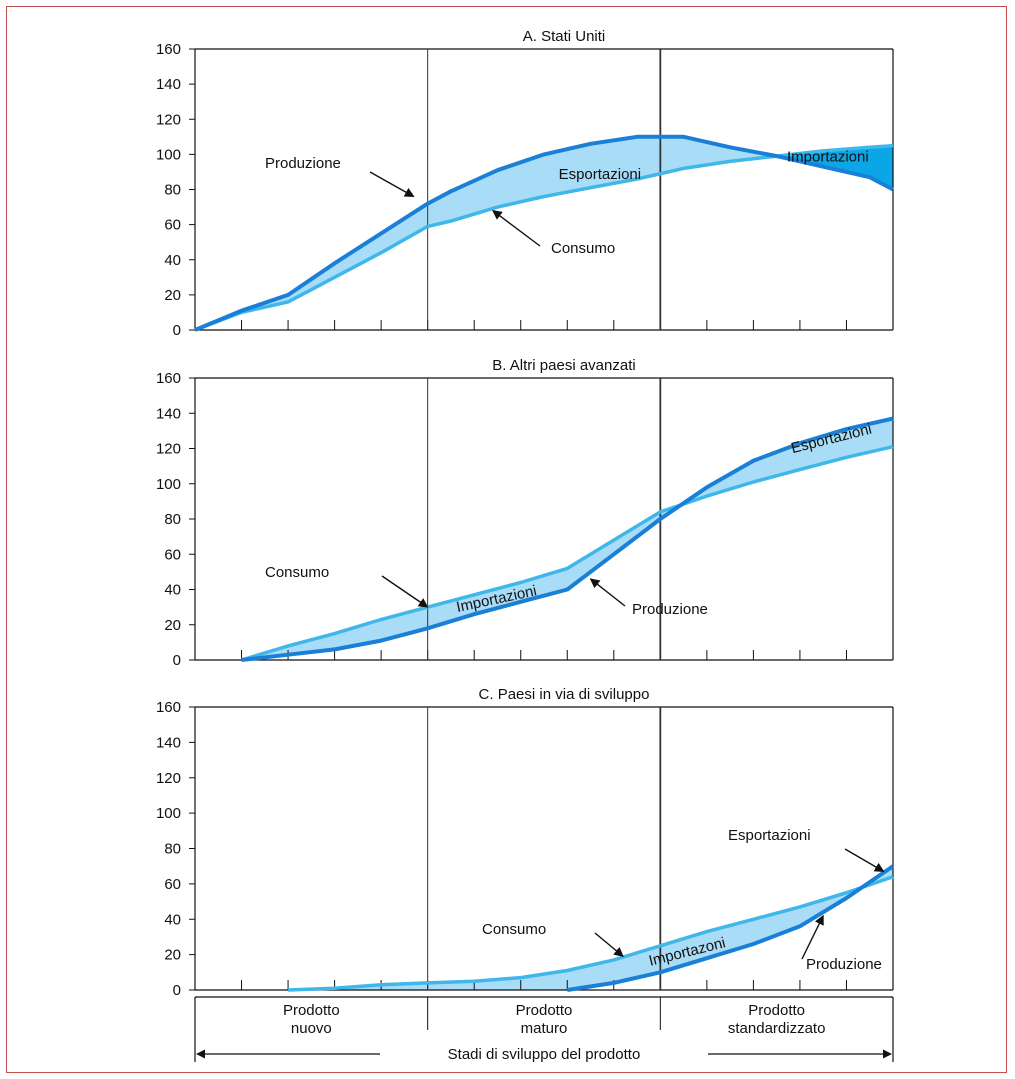 Image resolution: width=1015 pixels, height=1079 pixels. Describe the element at coordinates (777, 1028) in the screenshot. I see `stage-label-standard-line2: standardizzato` at that location.